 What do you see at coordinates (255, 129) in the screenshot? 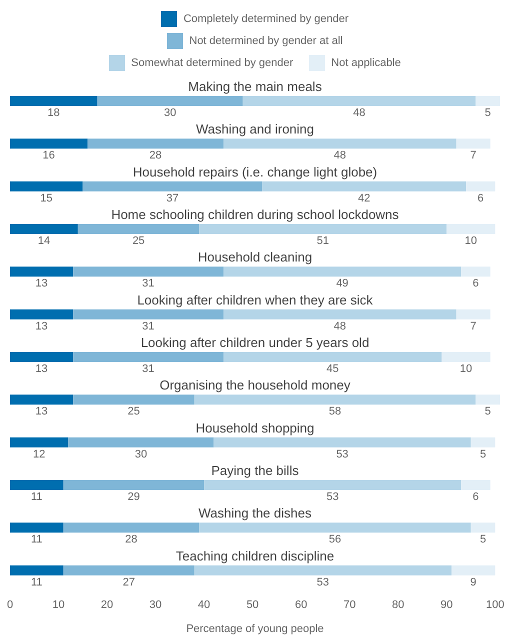
I see `y-tick-label: Washing and ironing` at bounding box center [255, 129].